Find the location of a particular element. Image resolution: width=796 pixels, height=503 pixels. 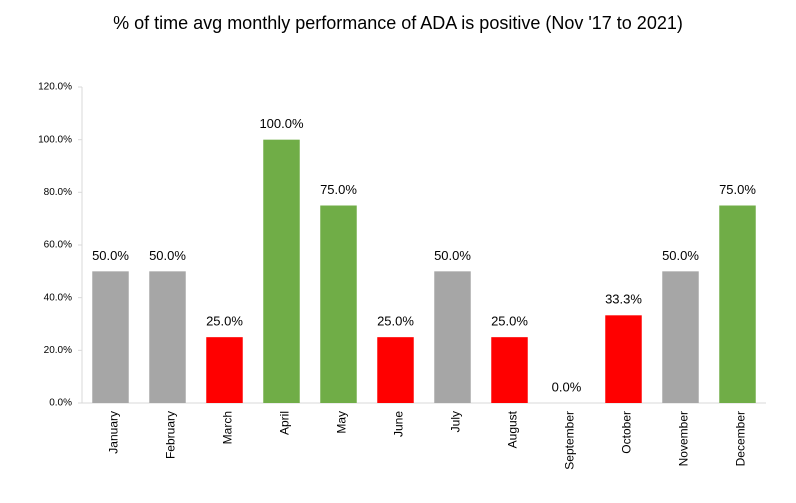

x-tick-label: September is located at coordinates (570, 440).